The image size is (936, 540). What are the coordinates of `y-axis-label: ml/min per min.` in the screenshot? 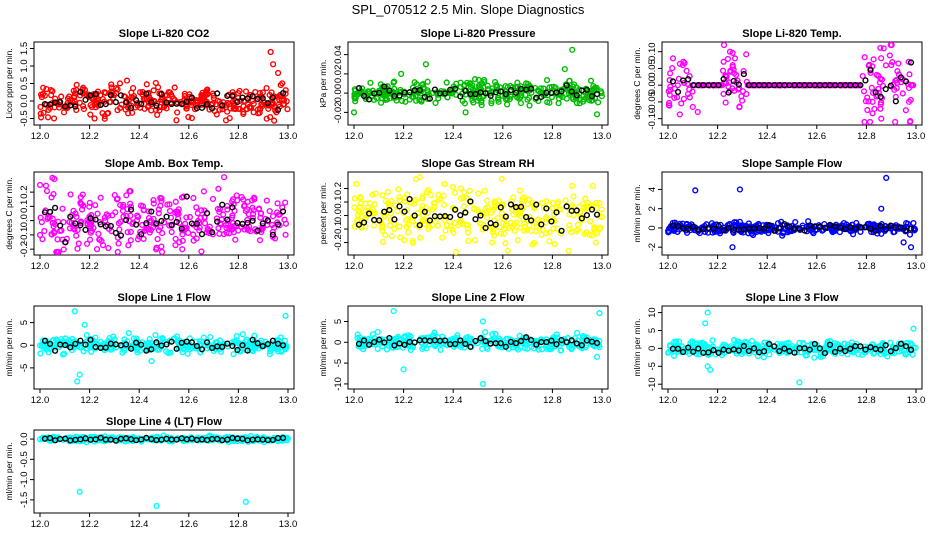 It's located at (637, 213).